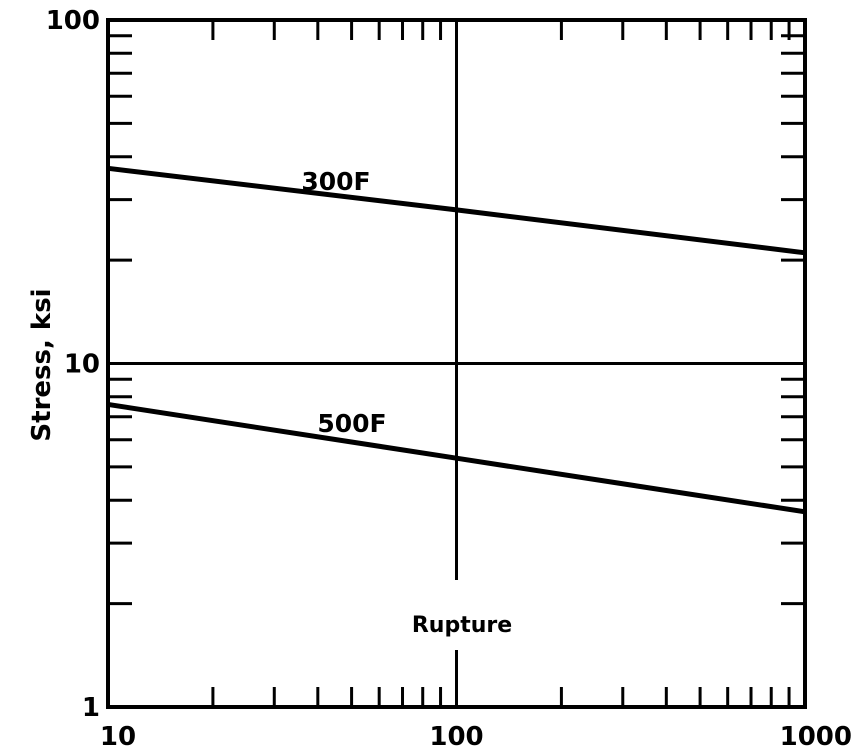  What do you see at coordinates (91, 708) in the screenshot?
I see `y-tick-label: 1` at bounding box center [91, 708].